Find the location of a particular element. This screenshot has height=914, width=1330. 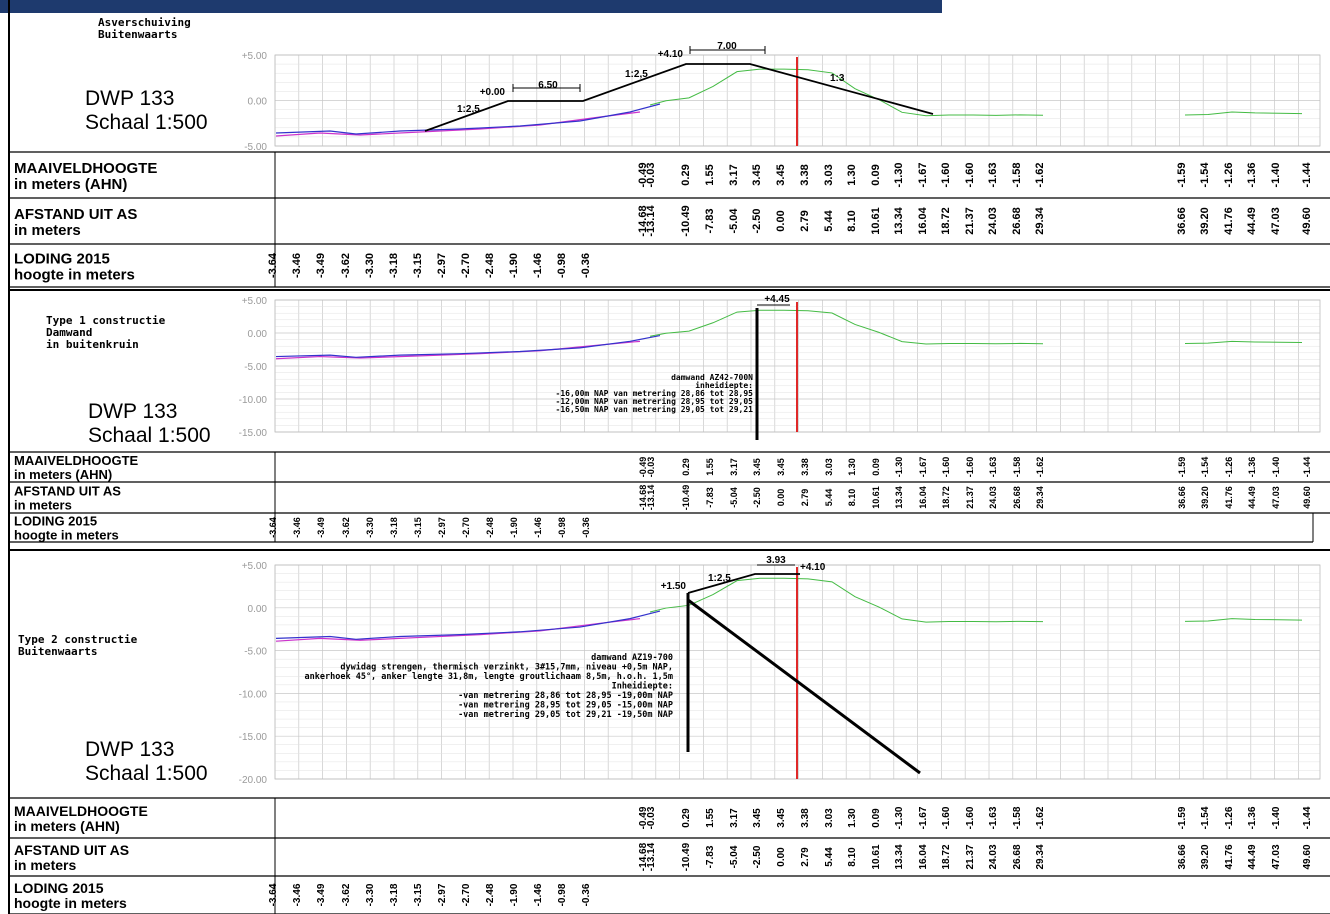

afstand-value: 0.00 is located at coordinates (781, 857).